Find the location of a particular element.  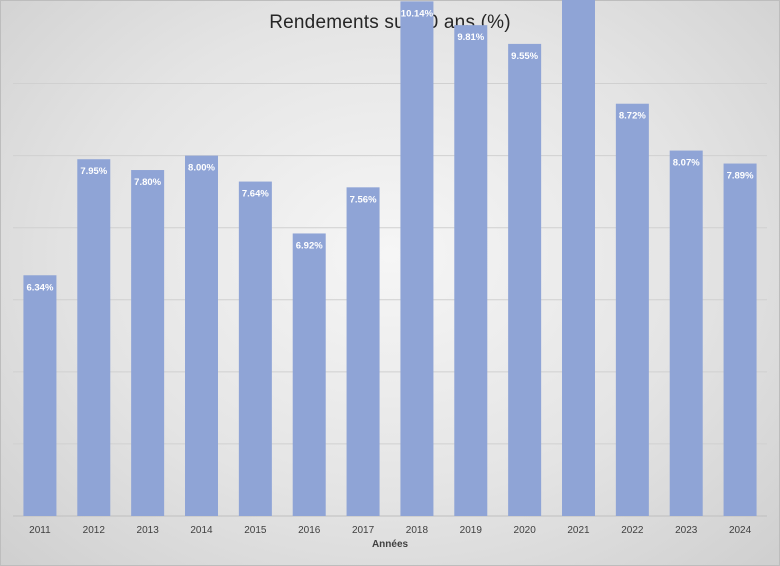

x-tick-label-2011: 2011 is located at coordinates (40, 530).